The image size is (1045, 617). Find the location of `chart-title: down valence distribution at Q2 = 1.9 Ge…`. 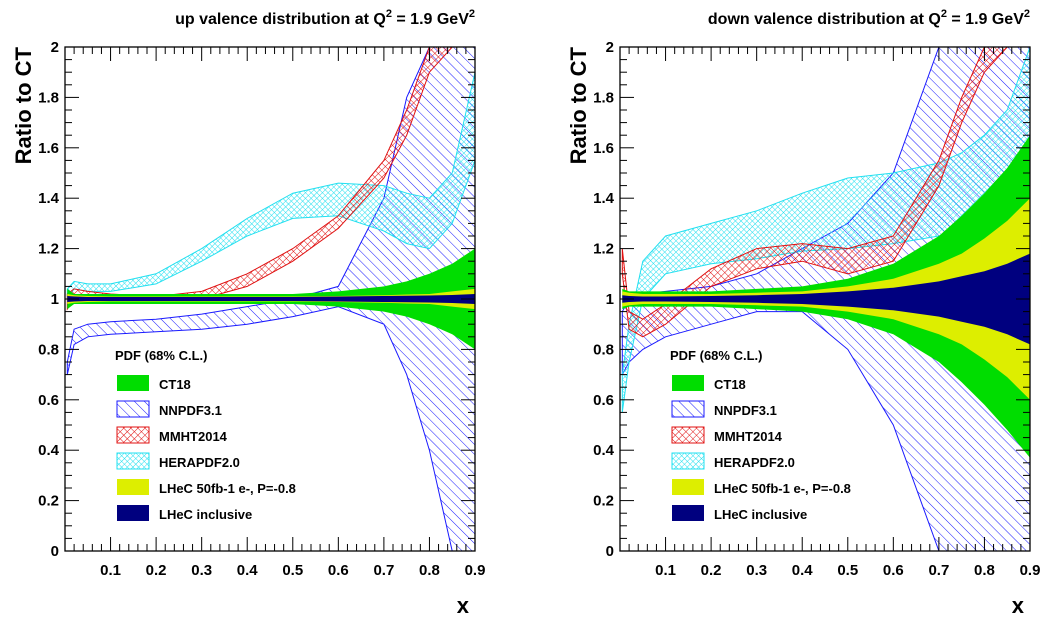

chart-title: down valence distribution at Q2 = 1.9 Ge… is located at coordinates (869, 18).